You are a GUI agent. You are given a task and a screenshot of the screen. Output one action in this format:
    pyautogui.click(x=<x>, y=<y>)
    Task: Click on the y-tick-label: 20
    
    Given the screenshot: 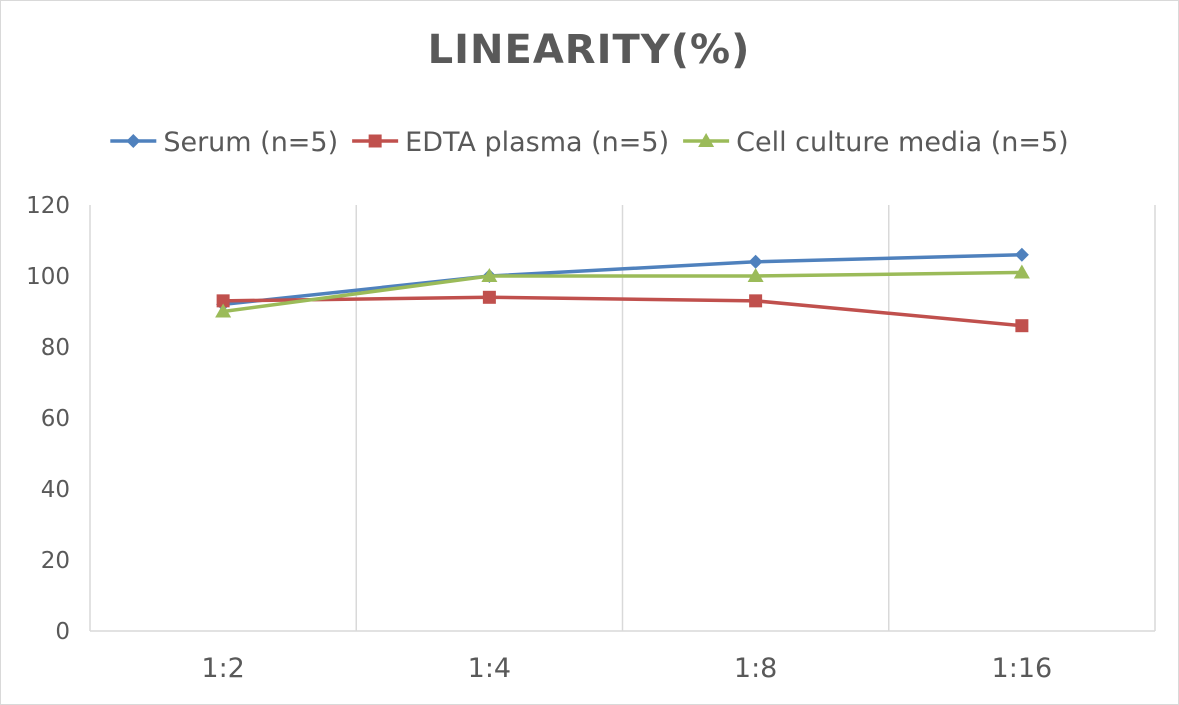 What is the action you would take?
    pyautogui.click(x=55, y=561)
    